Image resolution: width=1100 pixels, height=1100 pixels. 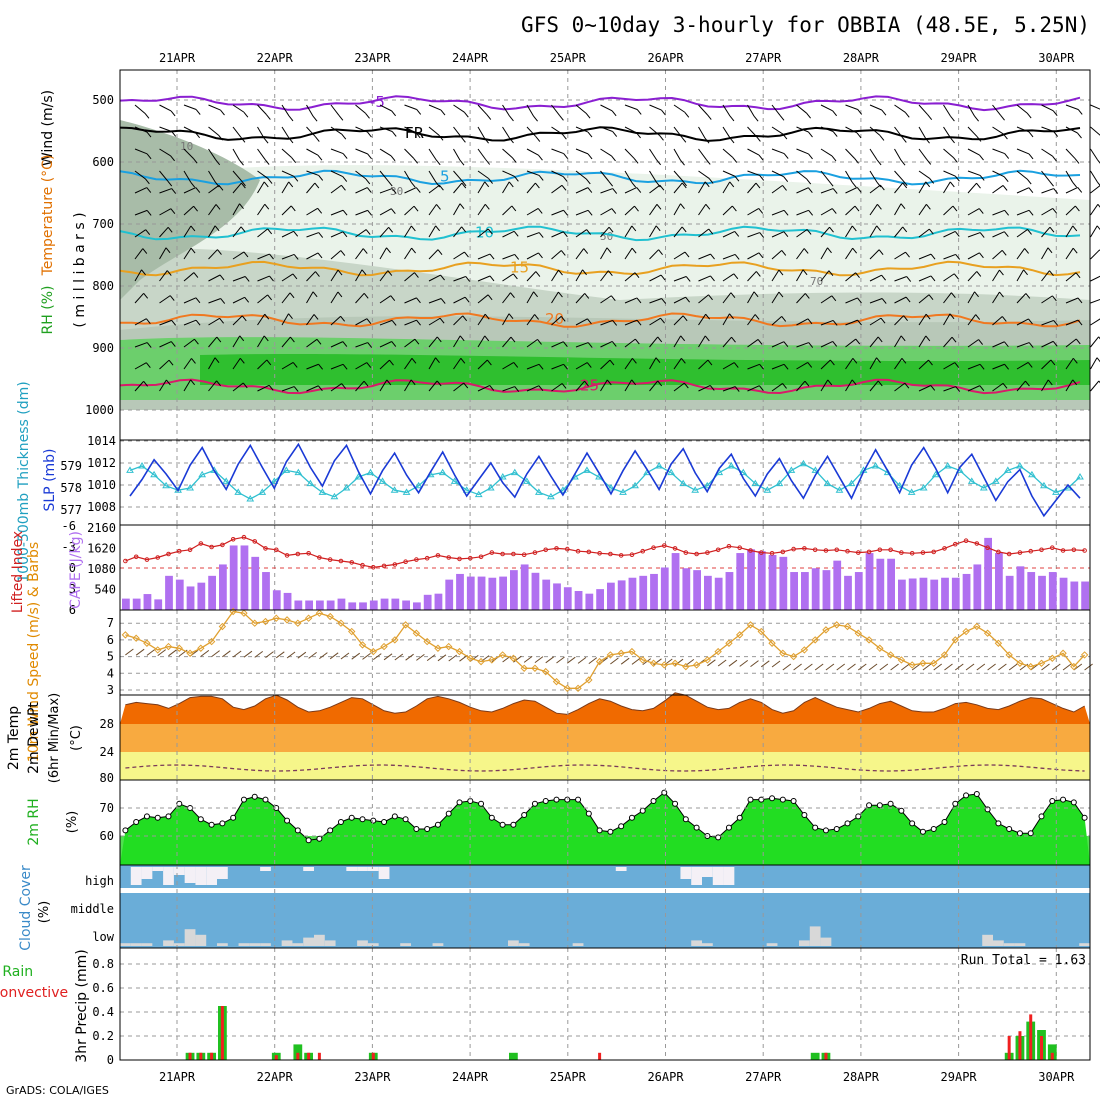 What do you see at coordinates (605, 708) in the screenshot?
I see `temp-area` at bounding box center [605, 708].